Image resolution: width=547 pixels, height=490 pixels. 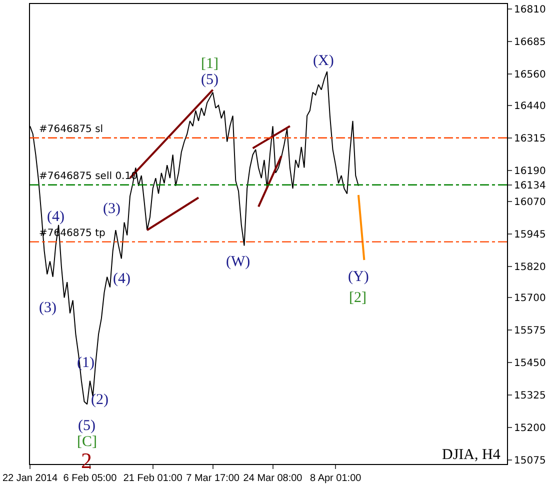 I want to click on y-tick-label: 15575, so click(x=530, y=331).